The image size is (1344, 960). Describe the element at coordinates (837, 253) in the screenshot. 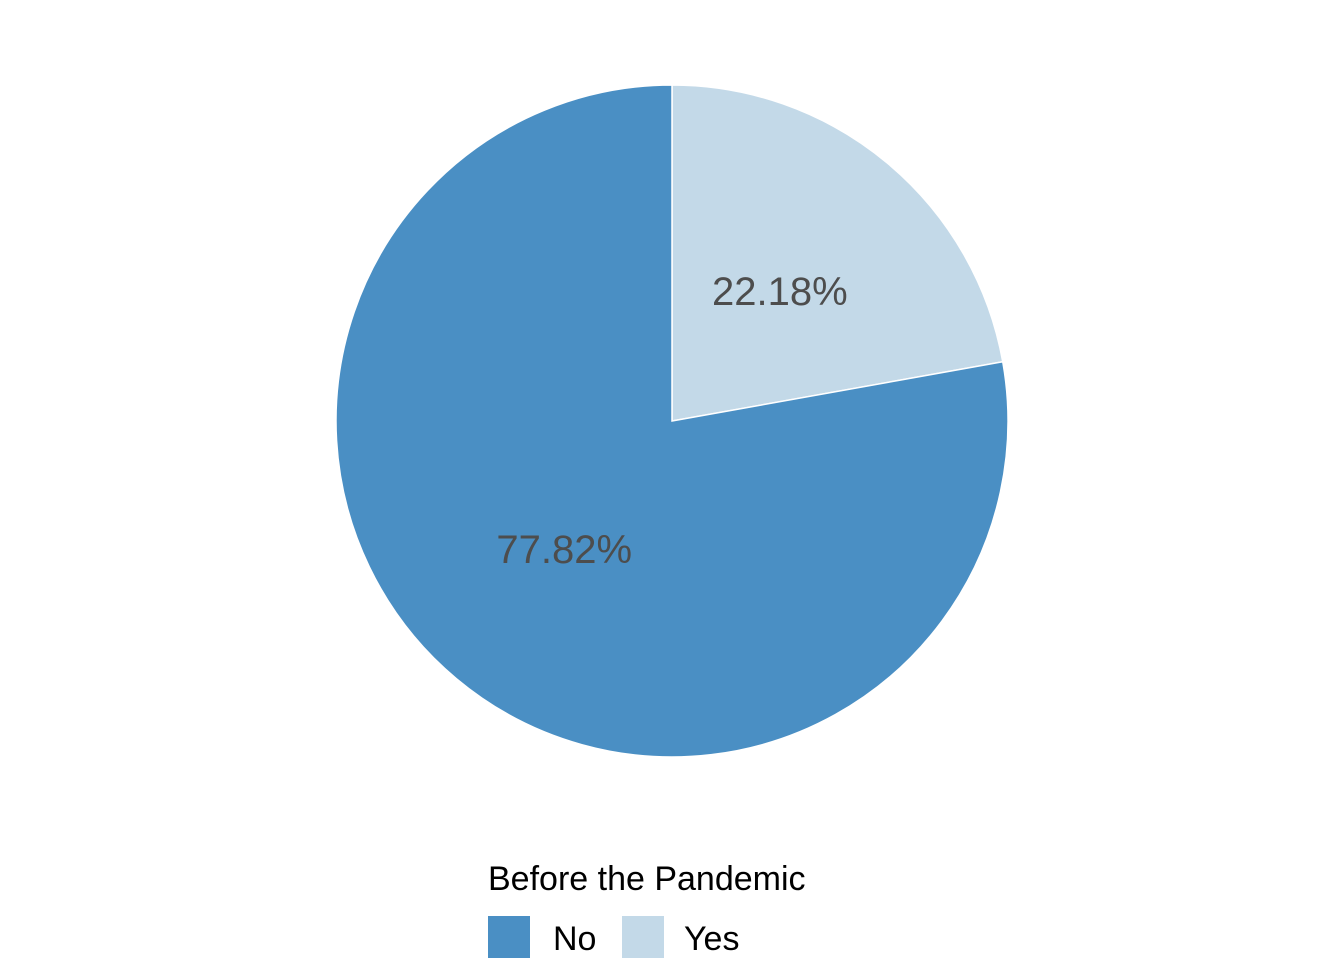

I see `pie-slice-yes` at that location.